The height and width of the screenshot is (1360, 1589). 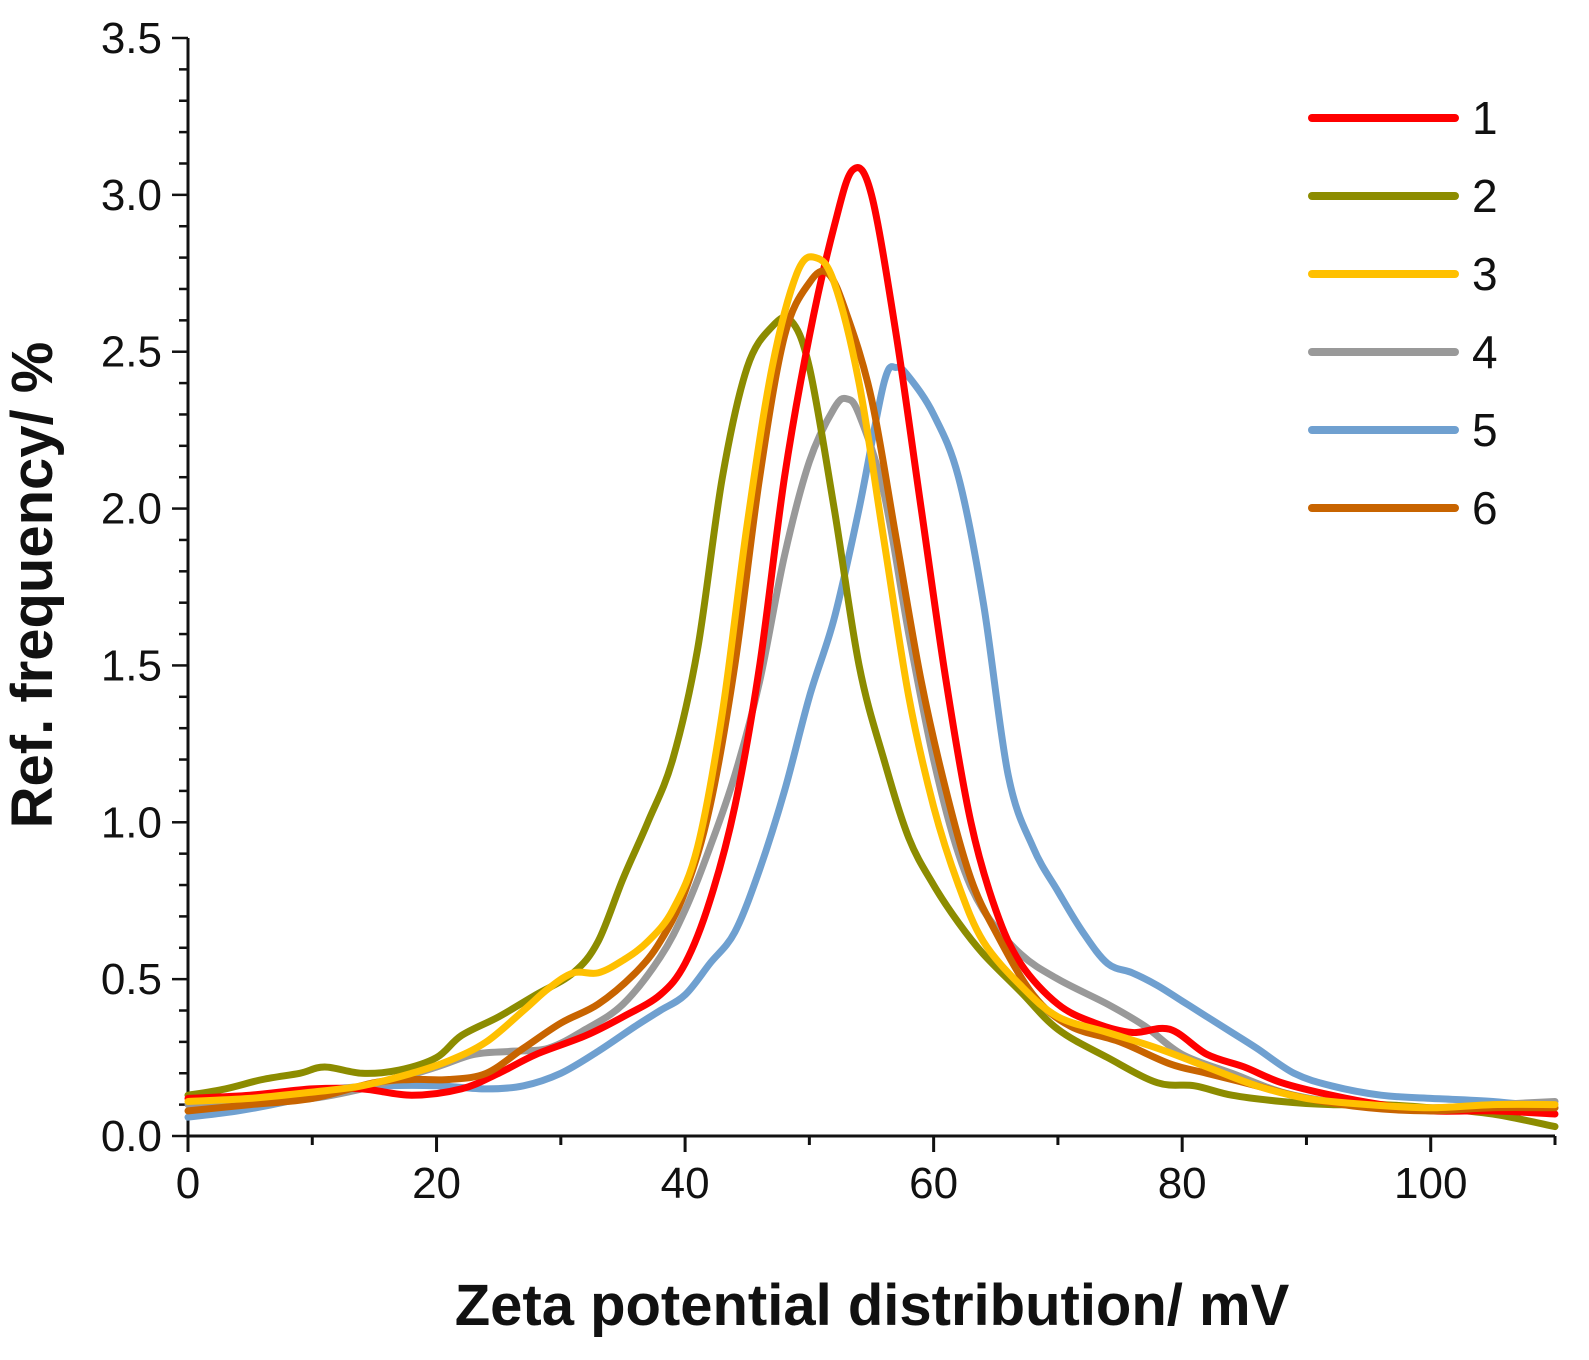 I want to click on legend-label-4: 4, so click(x=1485, y=352).